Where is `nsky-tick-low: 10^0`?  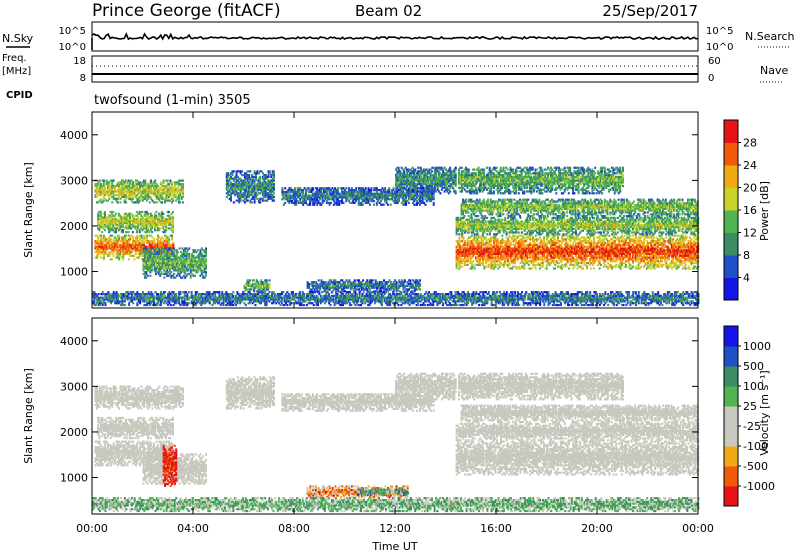 nsky-tick-low: 10^0 is located at coordinates (72, 47).